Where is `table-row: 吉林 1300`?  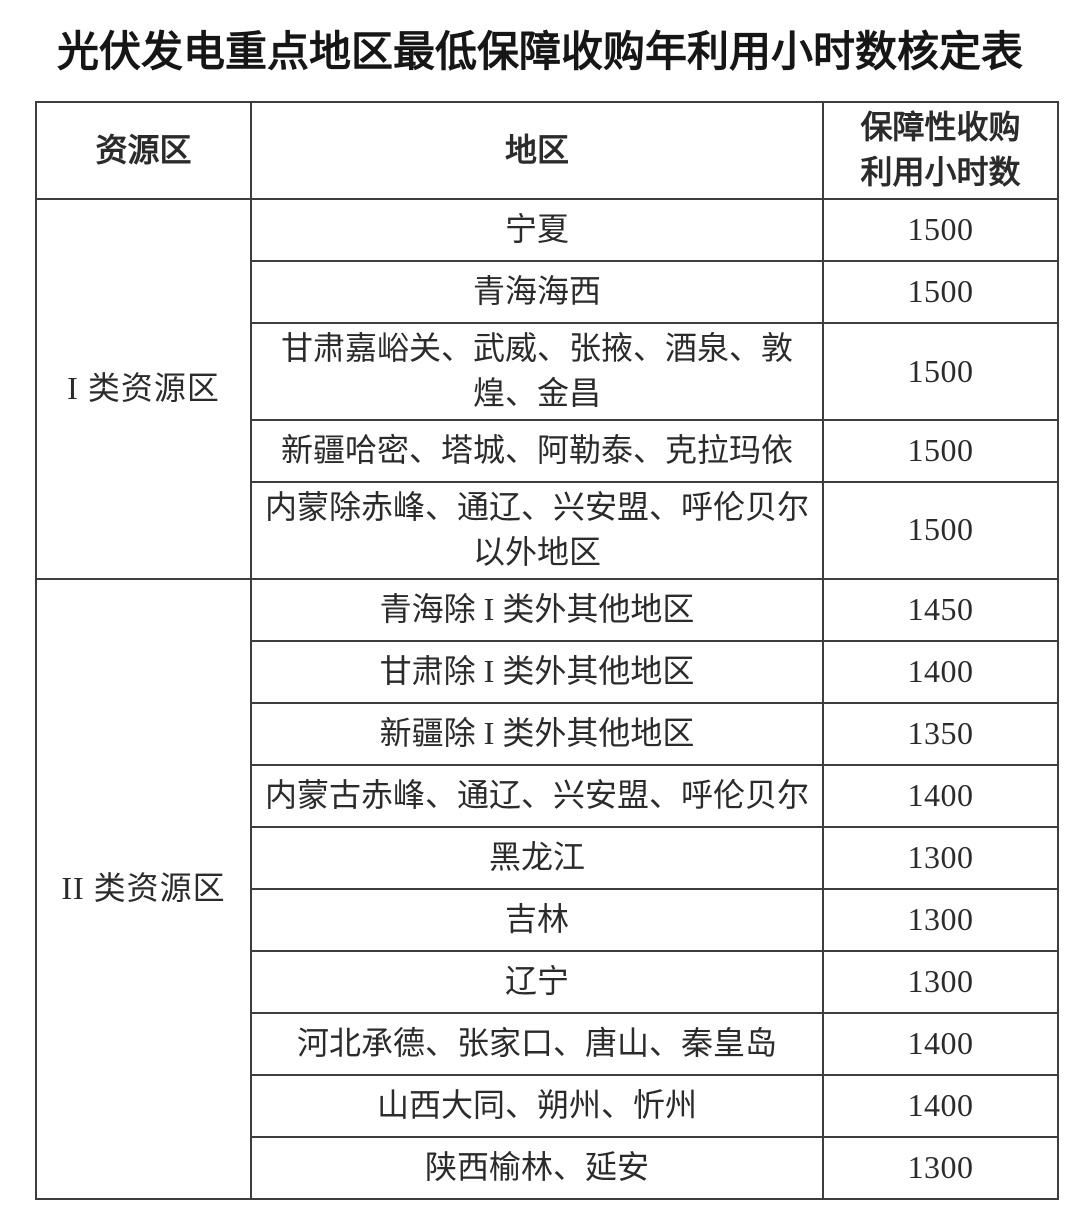 table-row: 吉林 1300 is located at coordinates (547, 919).